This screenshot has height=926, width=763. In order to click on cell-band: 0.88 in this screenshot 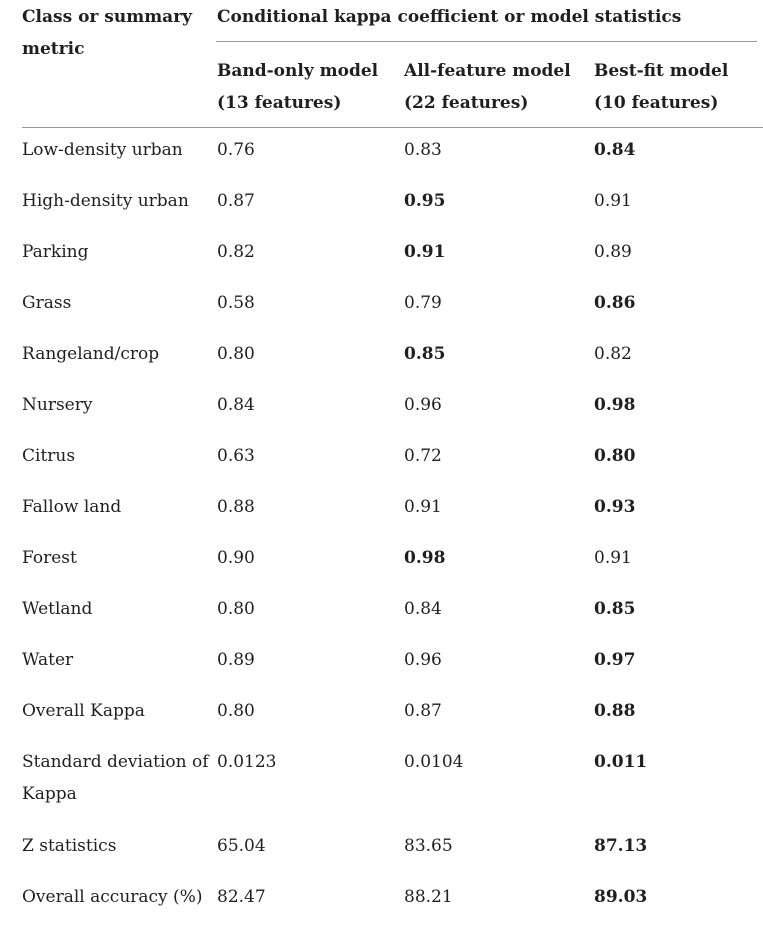, I will do `click(309, 510)`.